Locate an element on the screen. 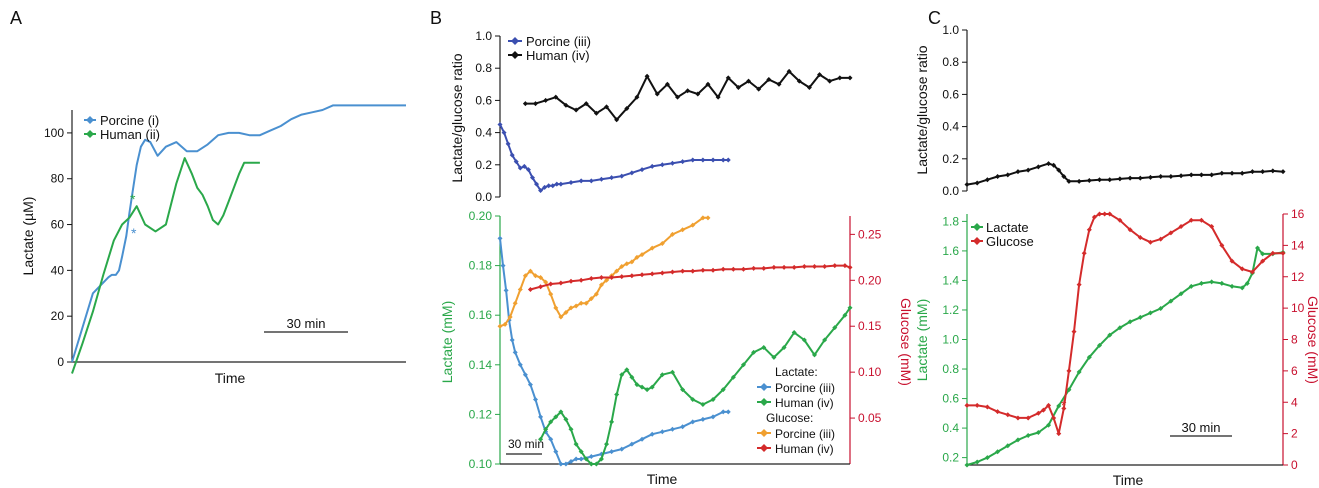 The width and height of the screenshot is (1319, 488). panel-c-top: 0.0 0.2 0.4 0.6 0.8 1.0 Lactate/glucose ratio is located at coordinates (1100, 110).